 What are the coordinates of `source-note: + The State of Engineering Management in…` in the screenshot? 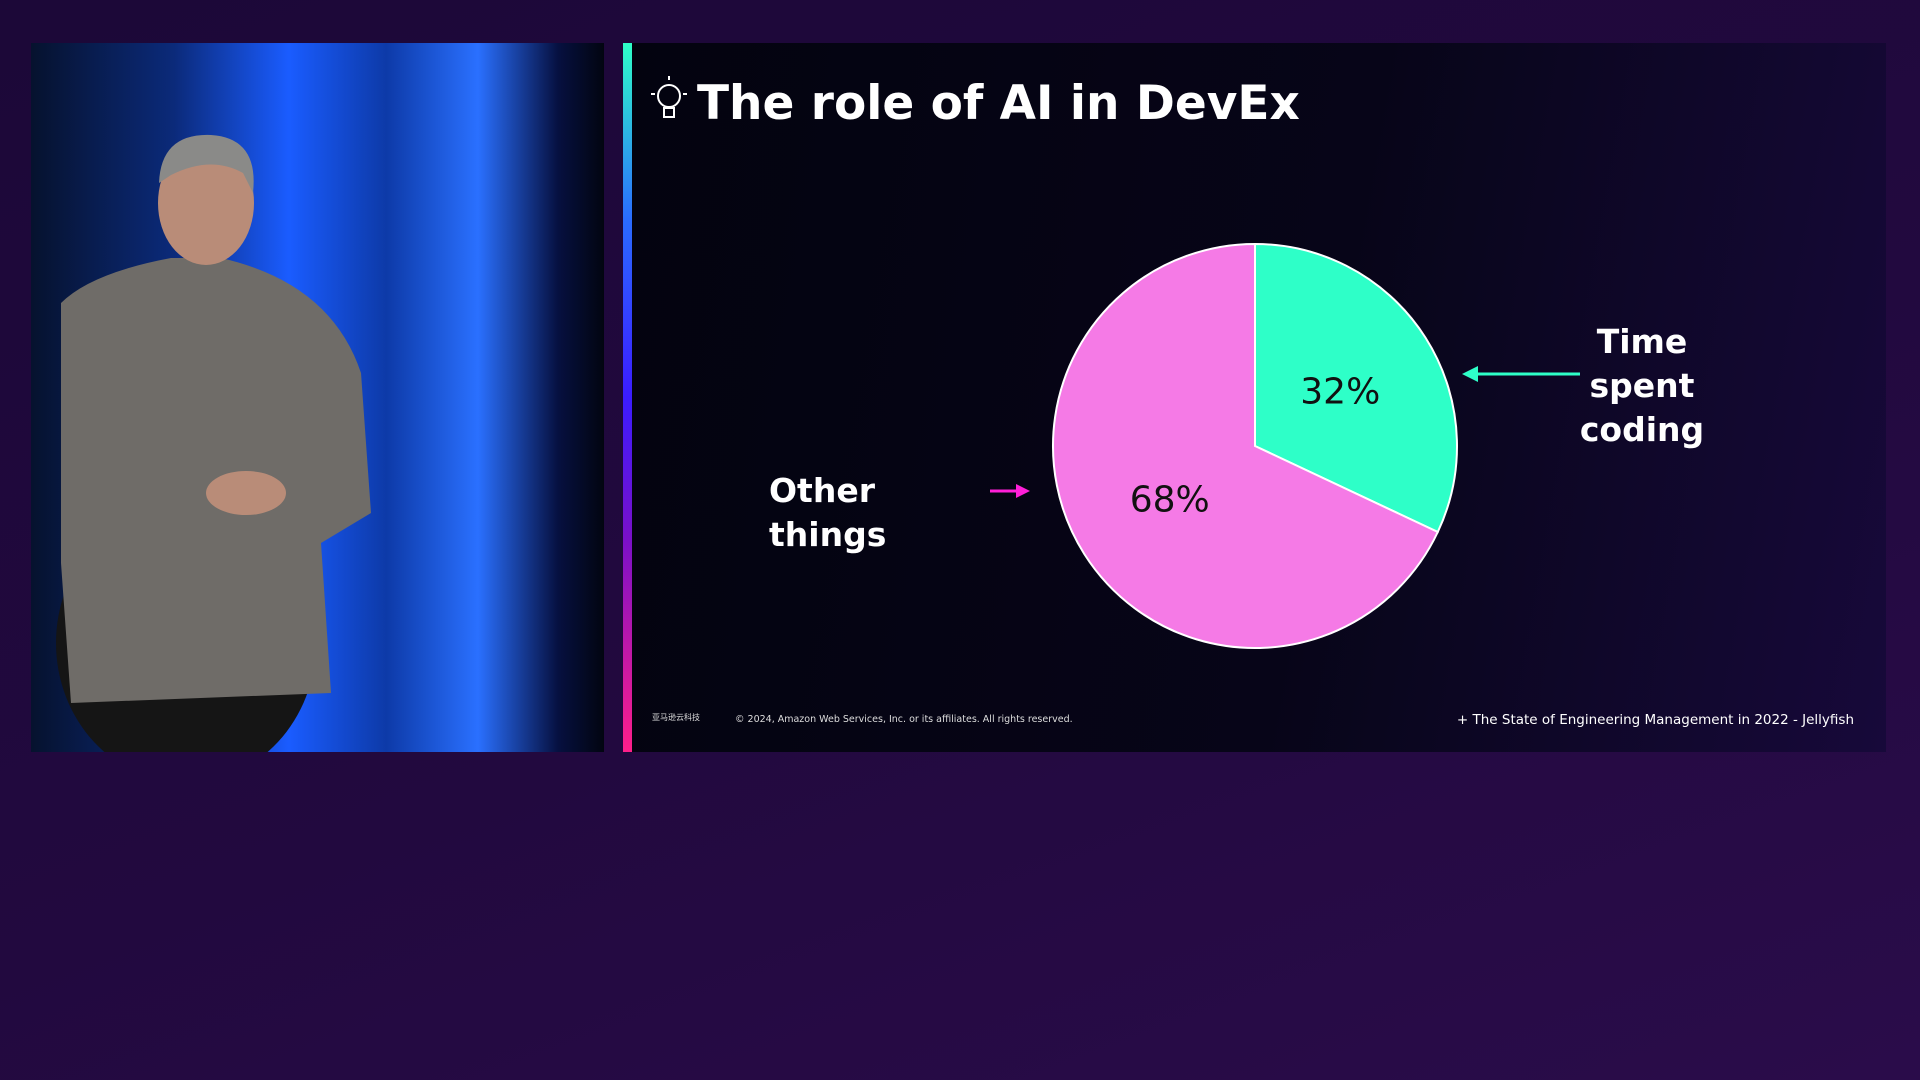 It's located at (1655, 720).